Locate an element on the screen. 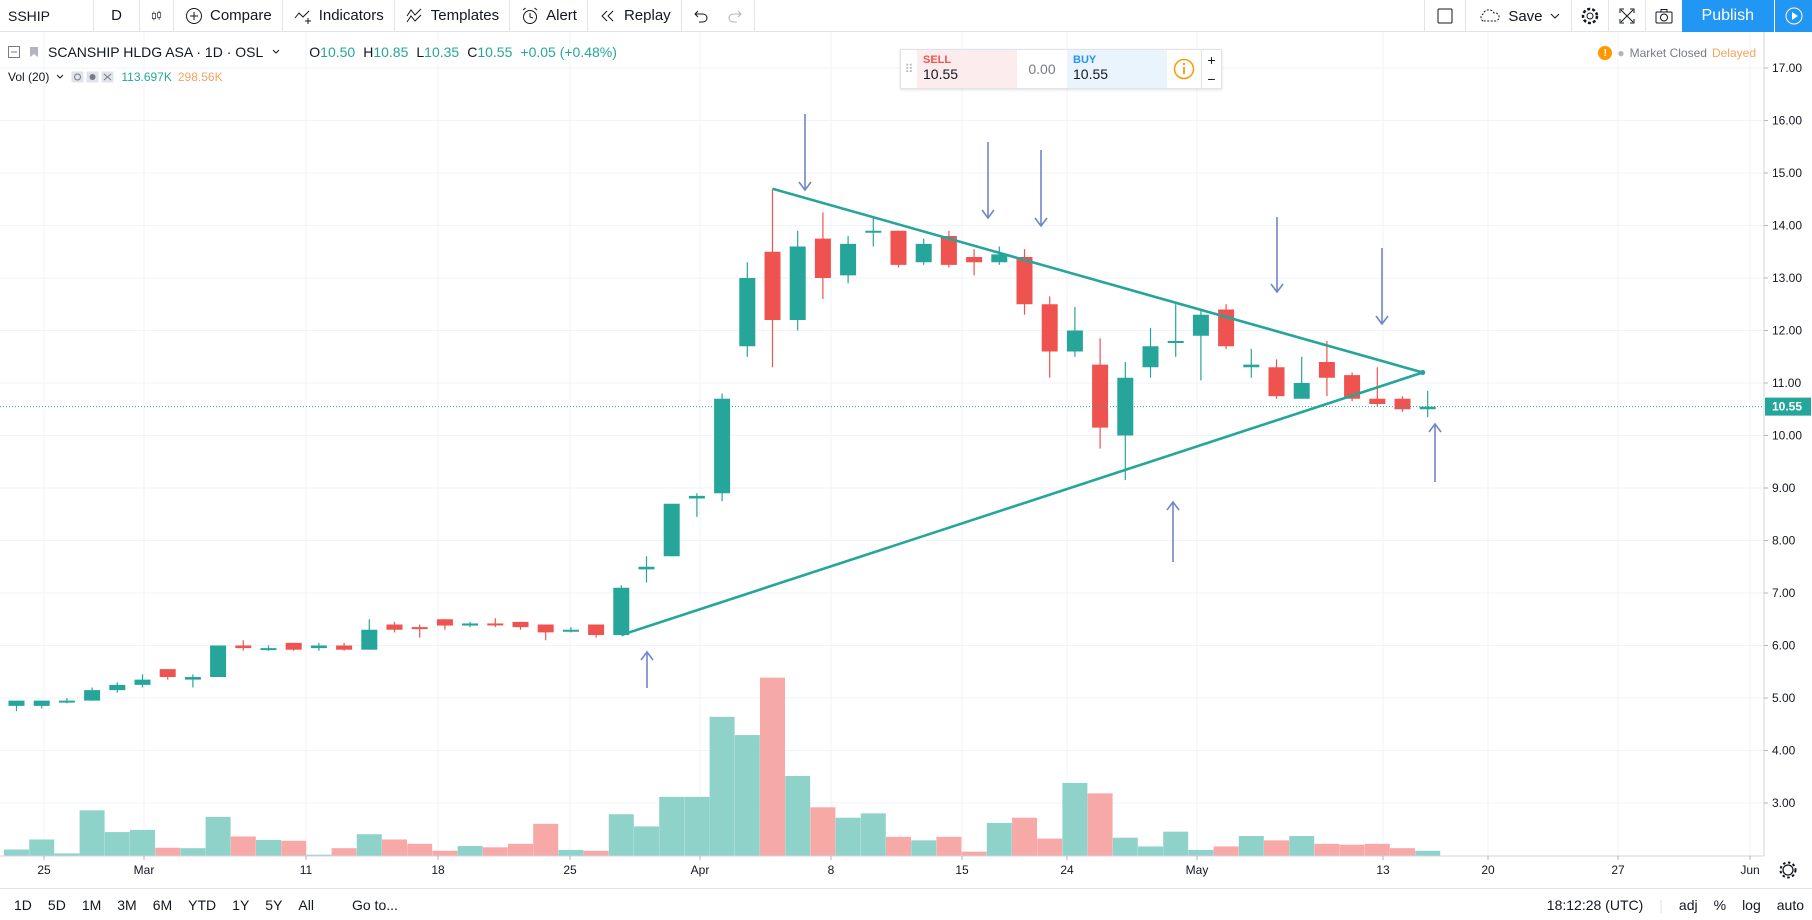 The width and height of the screenshot is (1812, 920). replay-button: Replay is located at coordinates (635, 16).